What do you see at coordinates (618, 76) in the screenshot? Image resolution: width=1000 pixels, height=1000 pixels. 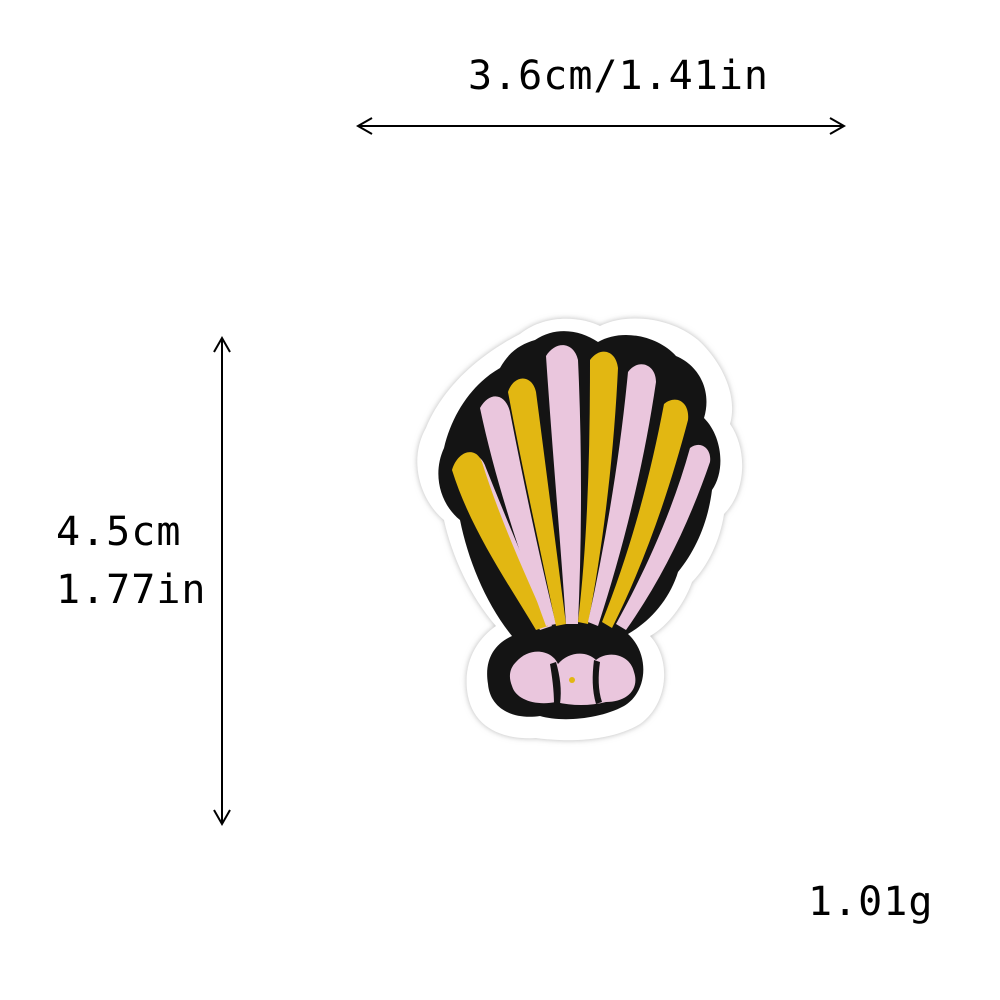 I see `width-dimension-label: 3.6cm/1.41in` at bounding box center [618, 76].